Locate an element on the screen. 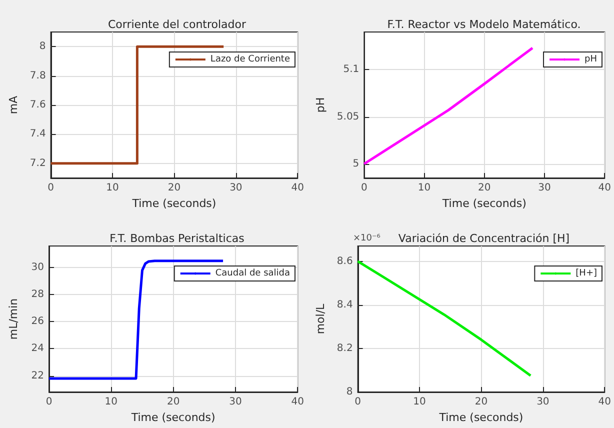  y-tick-label: 7.4 is located at coordinates (38, 134).